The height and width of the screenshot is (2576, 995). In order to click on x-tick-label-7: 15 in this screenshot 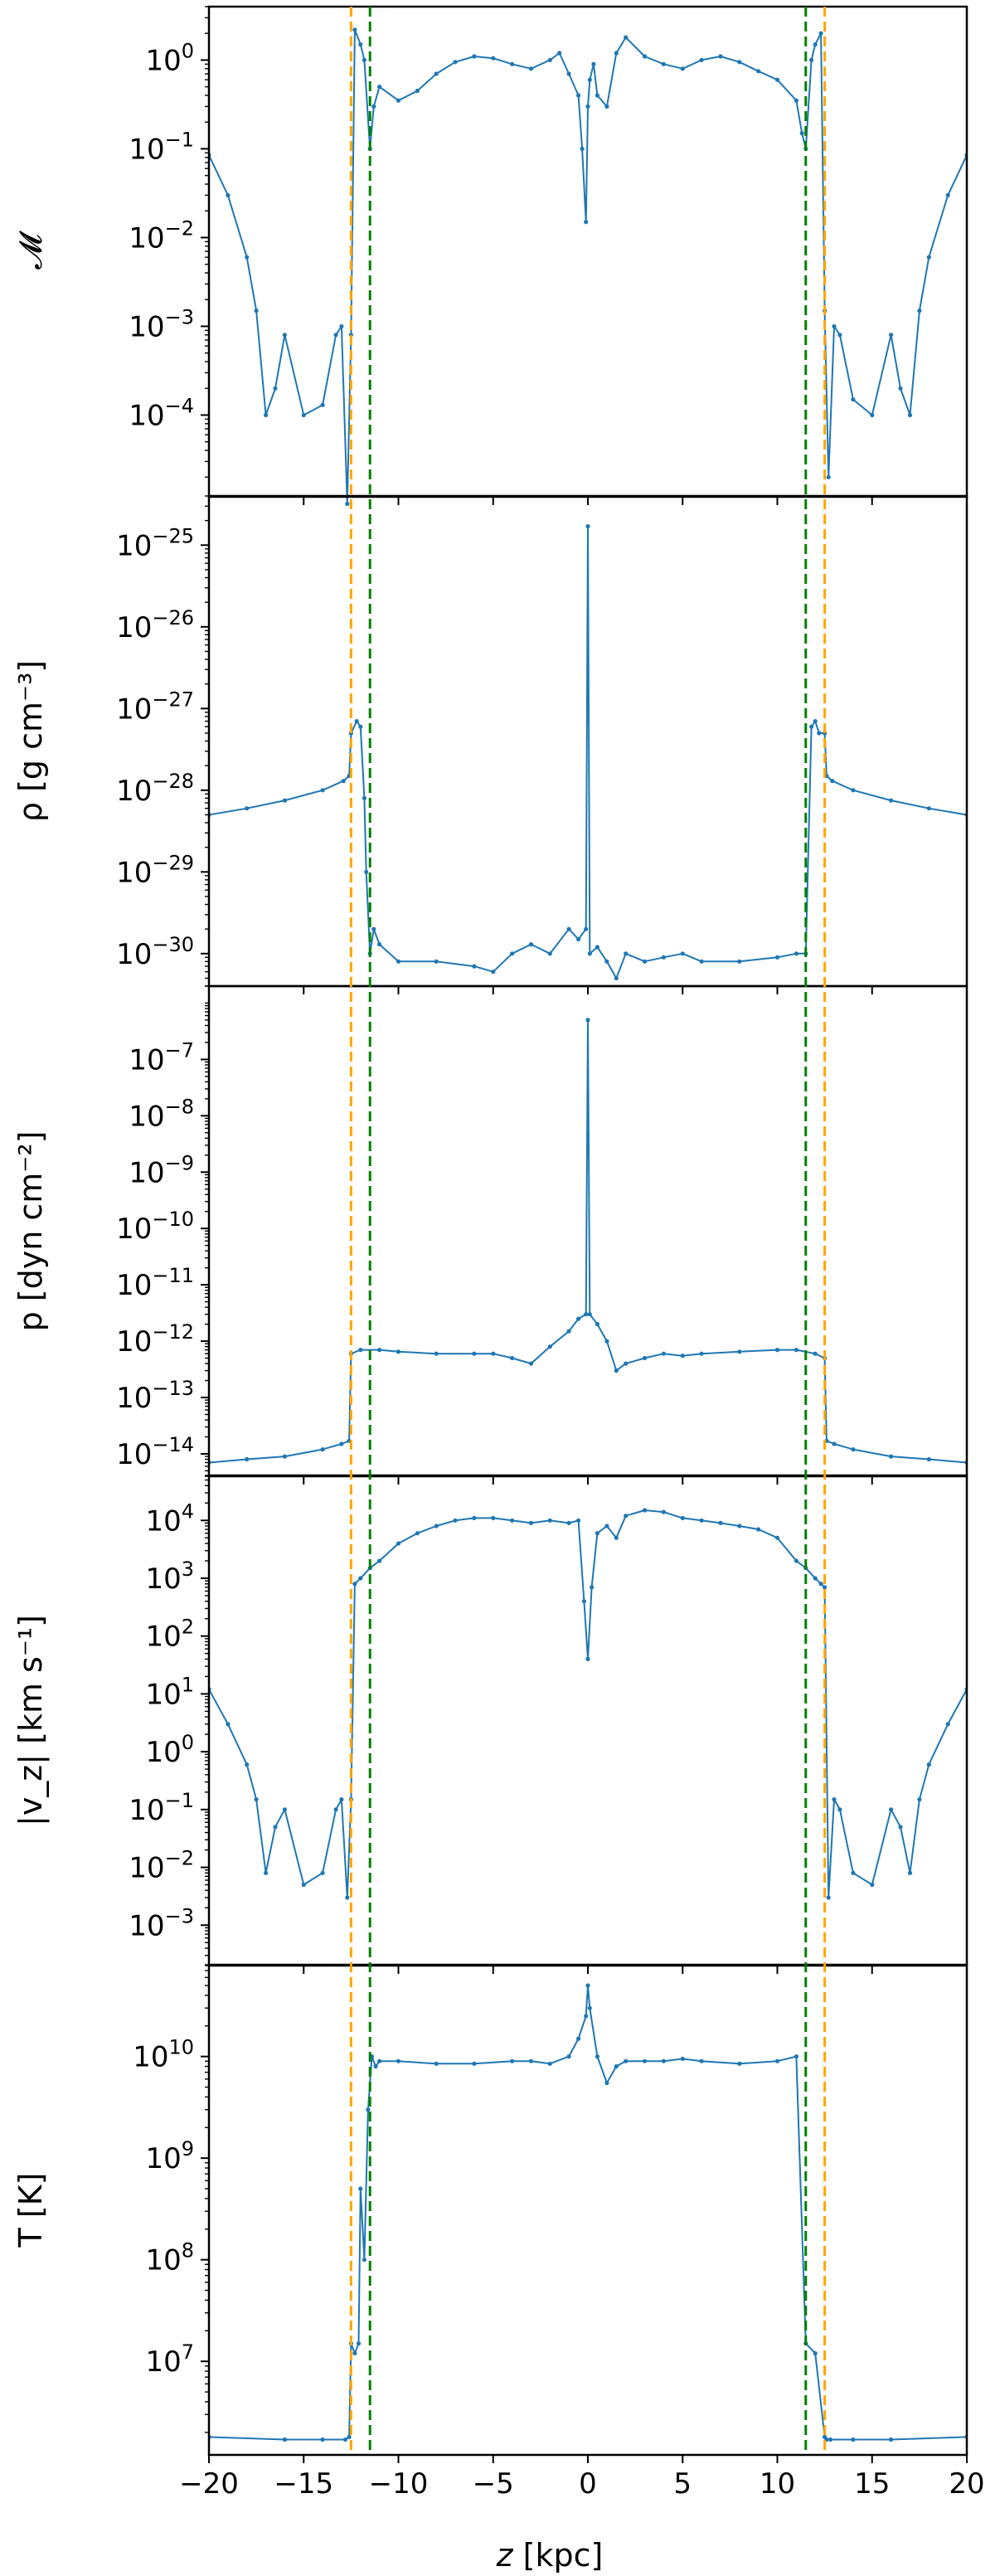, I will do `click(872, 2484)`.